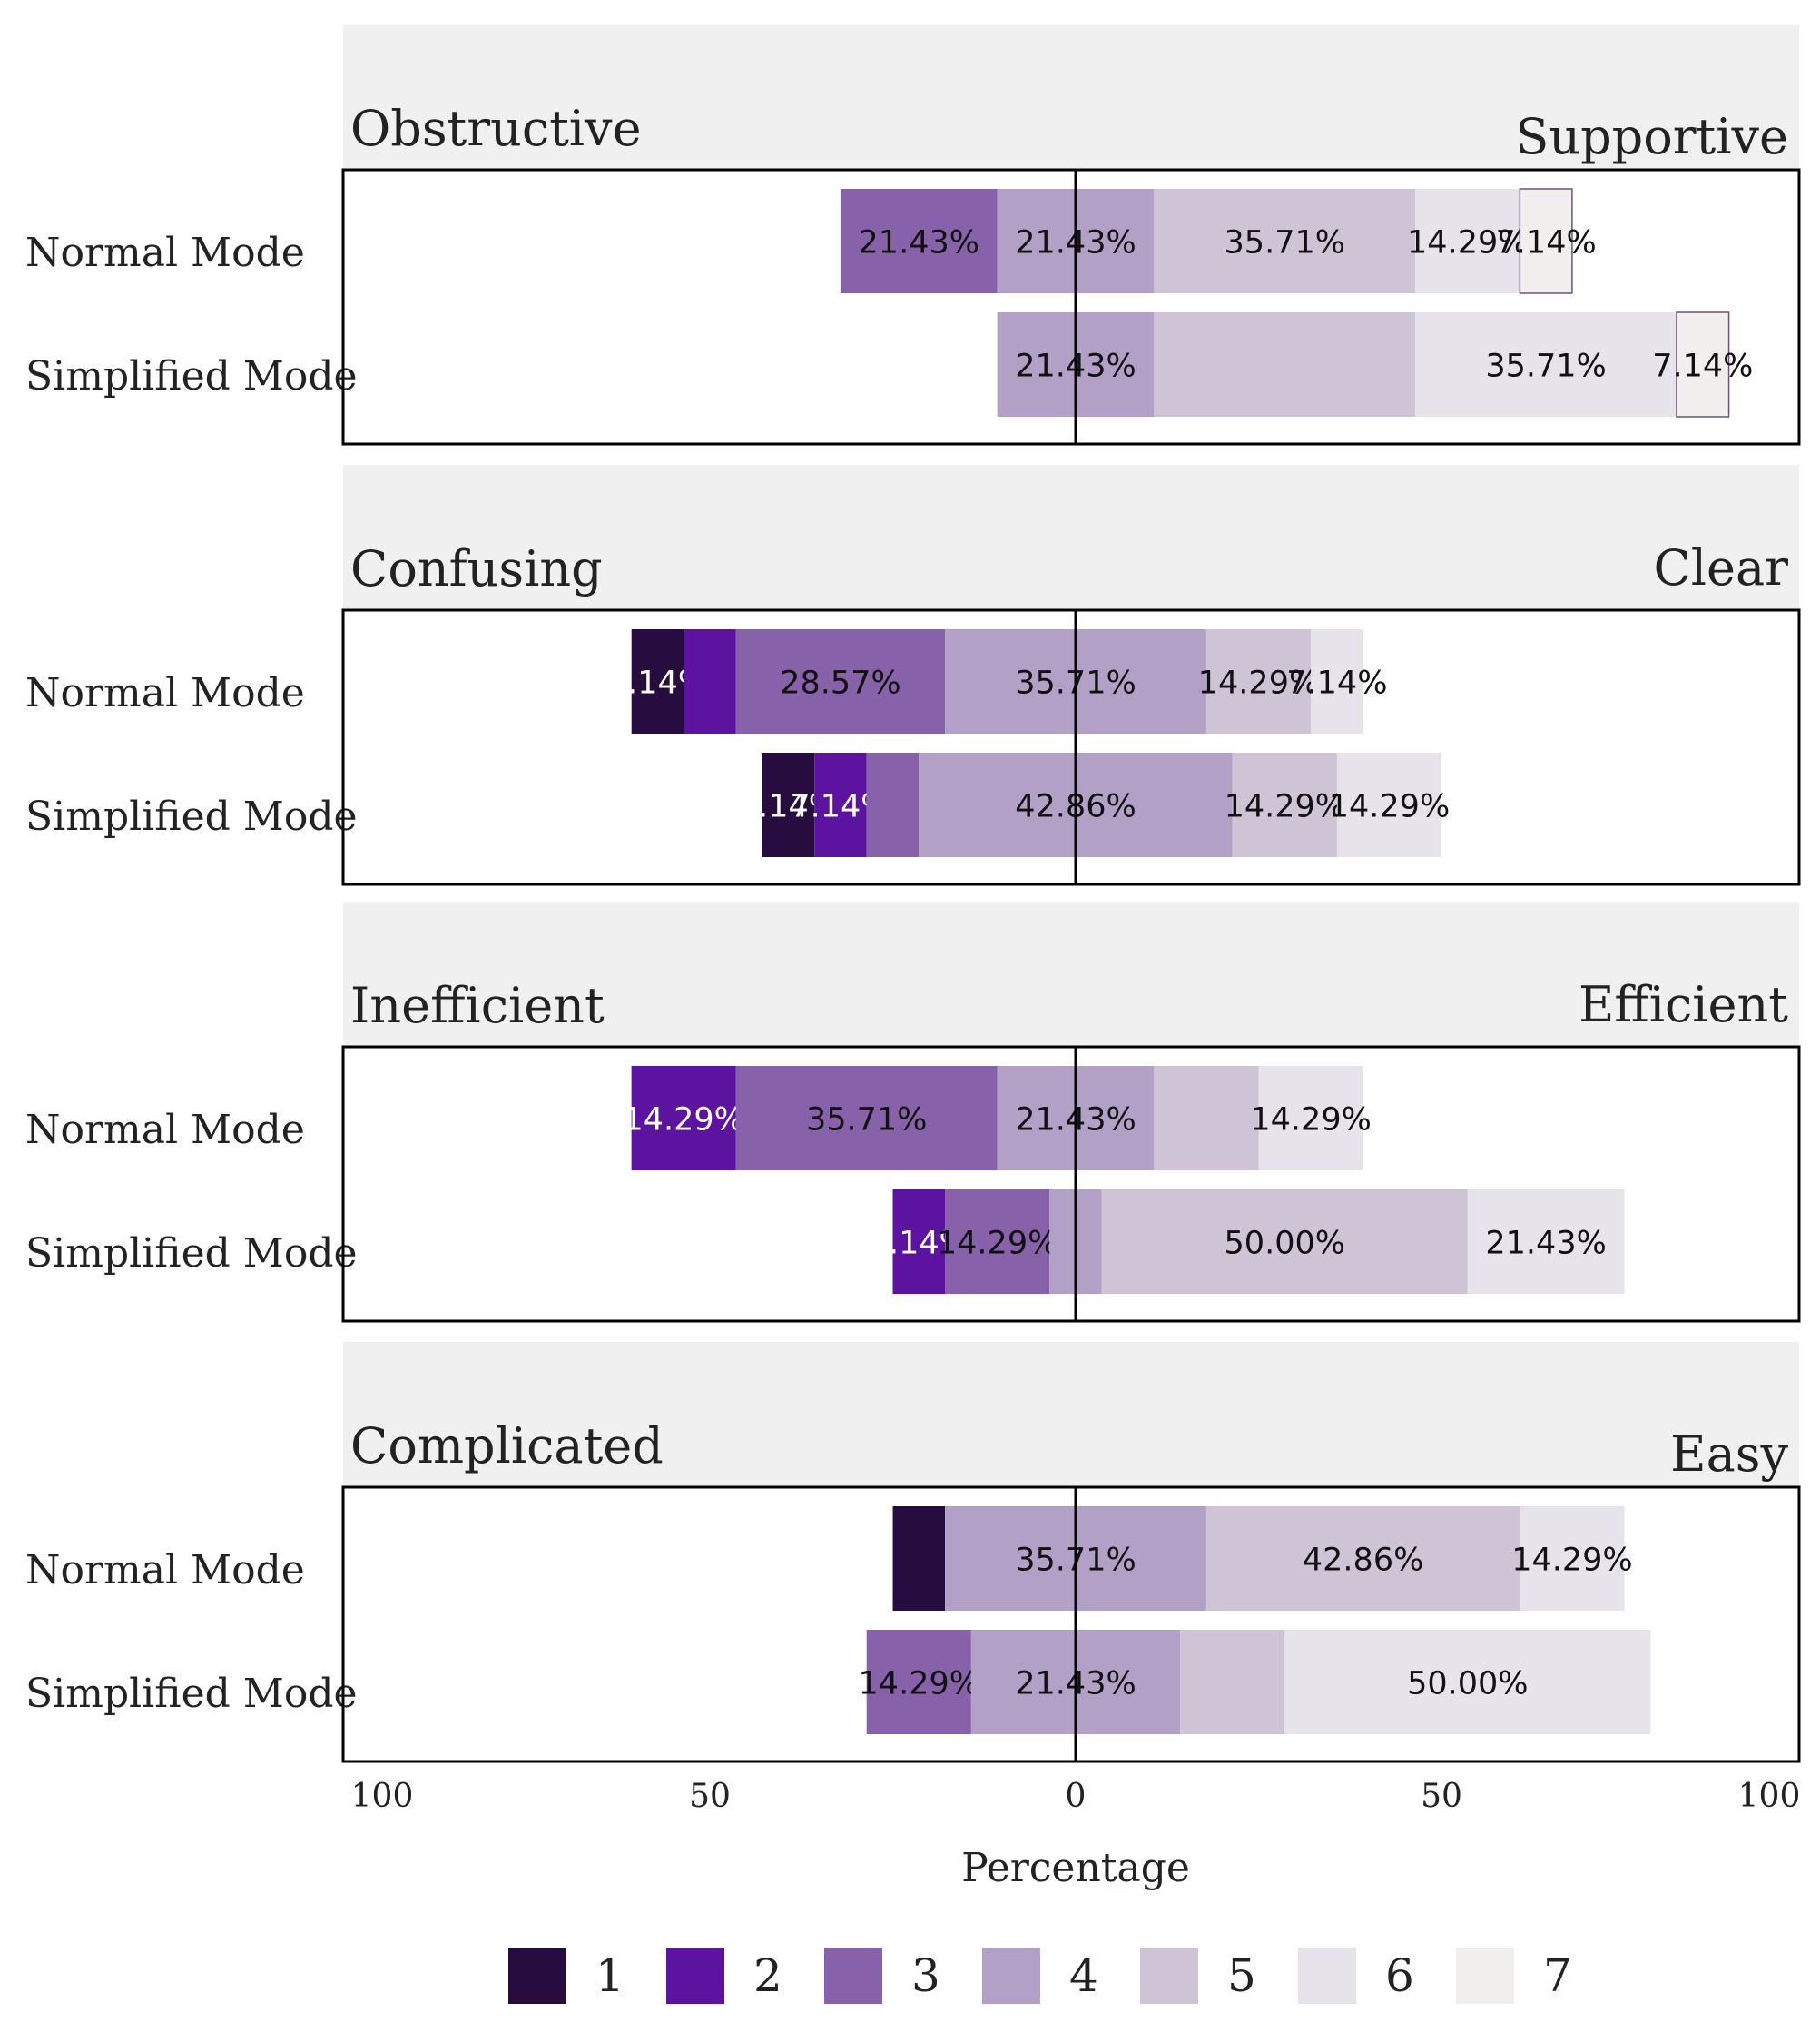 The height and width of the screenshot is (2022, 1820). I want to click on panel-left-label: Obstructive, so click(496, 128).